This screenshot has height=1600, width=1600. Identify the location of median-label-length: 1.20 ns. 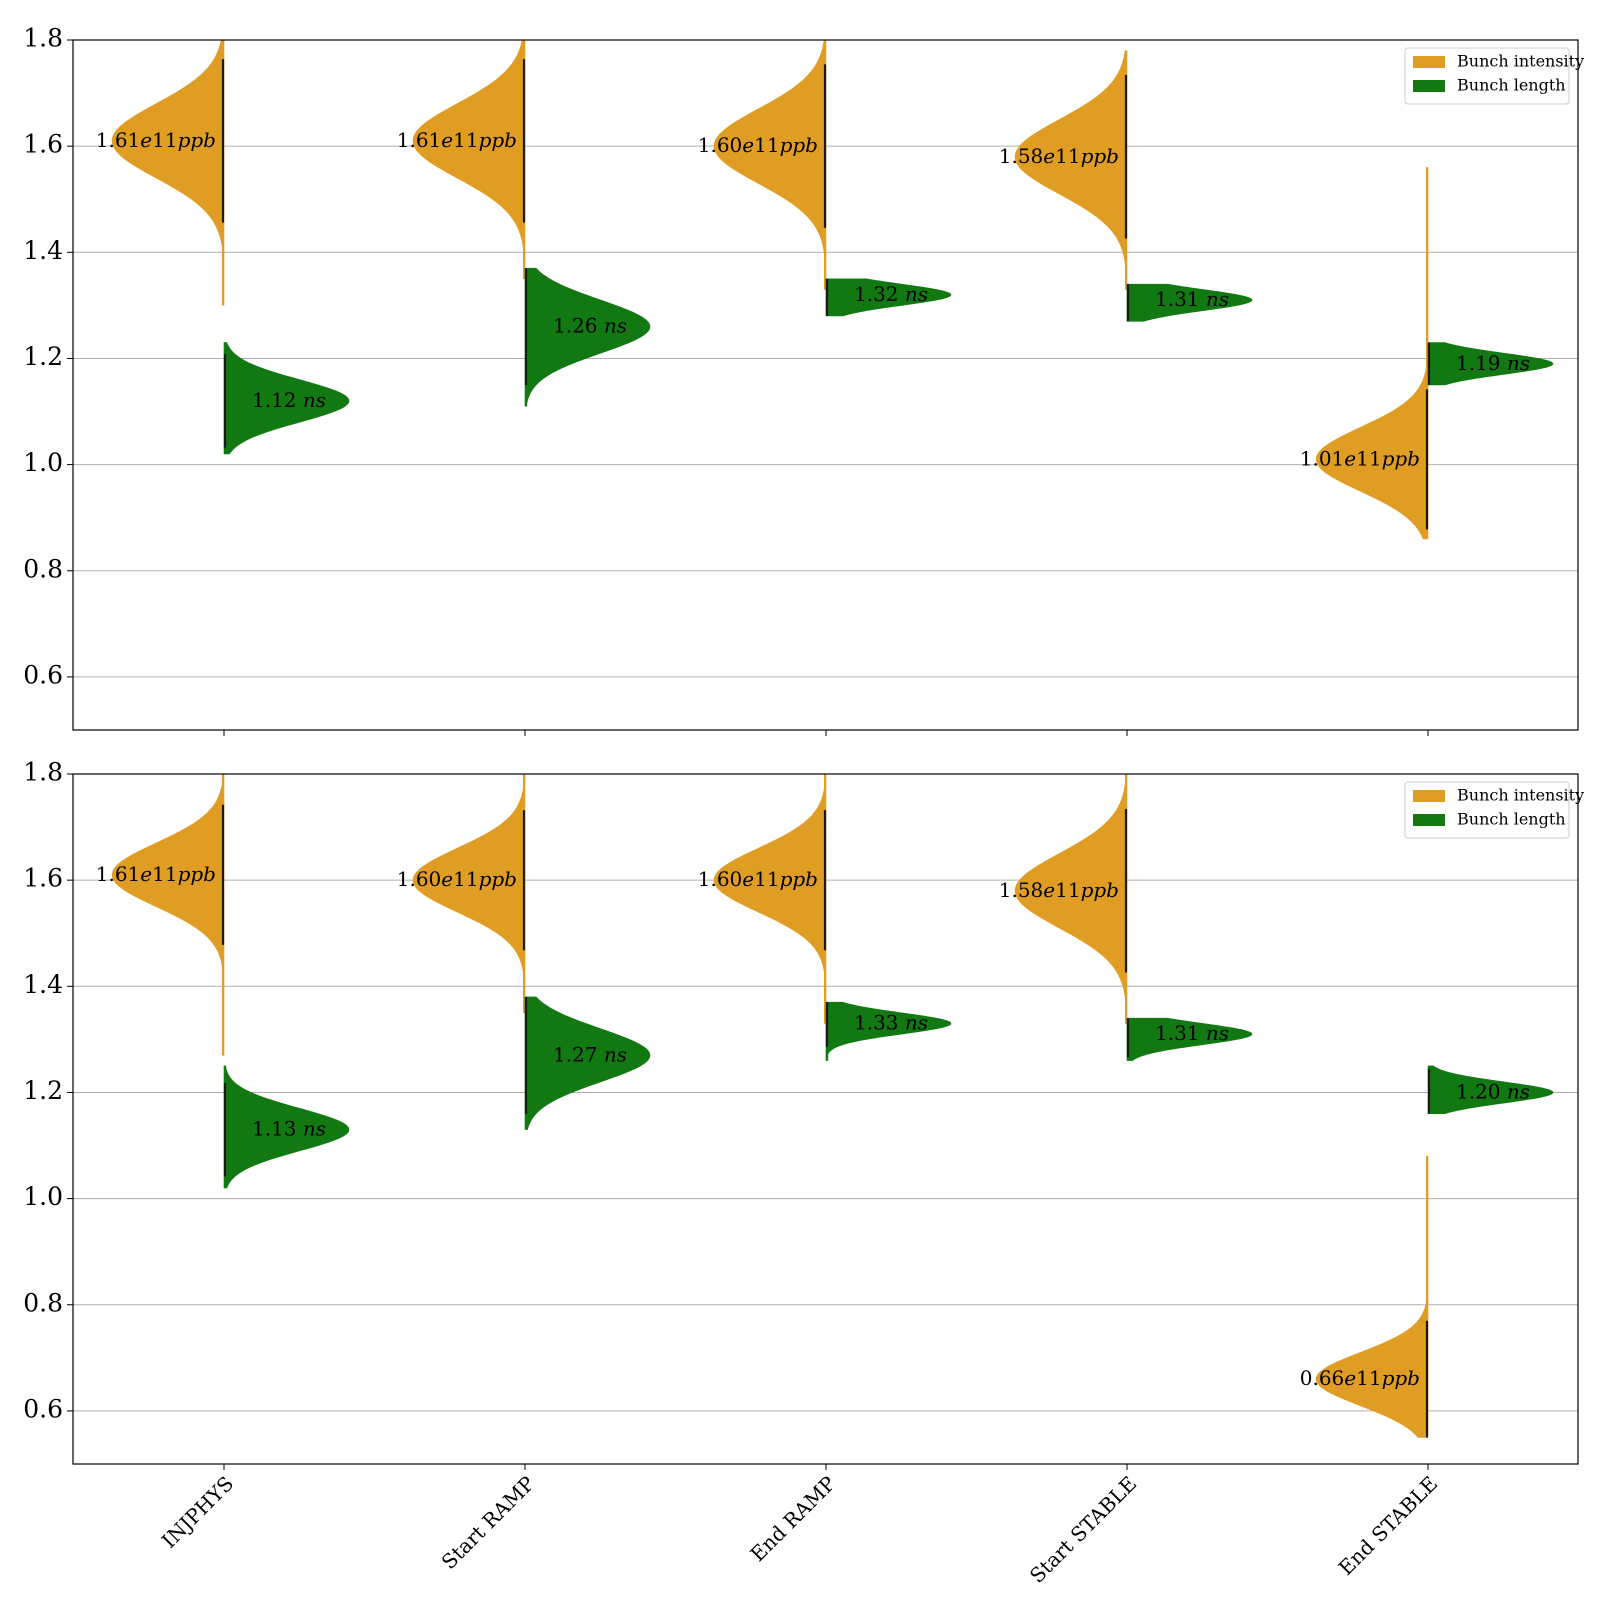
(1493, 1091).